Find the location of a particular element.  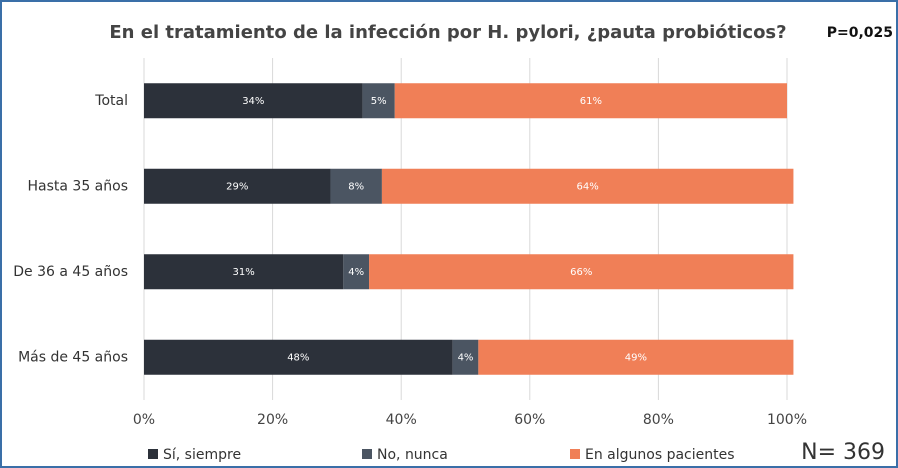

x-tick-label: 60% is located at coordinates (529, 420).